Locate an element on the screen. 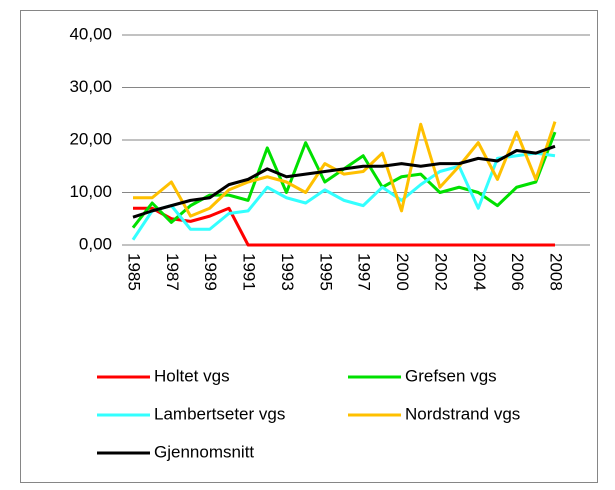 The width and height of the screenshot is (615, 490). x-tick-label: 2006 is located at coordinates (517, 272).